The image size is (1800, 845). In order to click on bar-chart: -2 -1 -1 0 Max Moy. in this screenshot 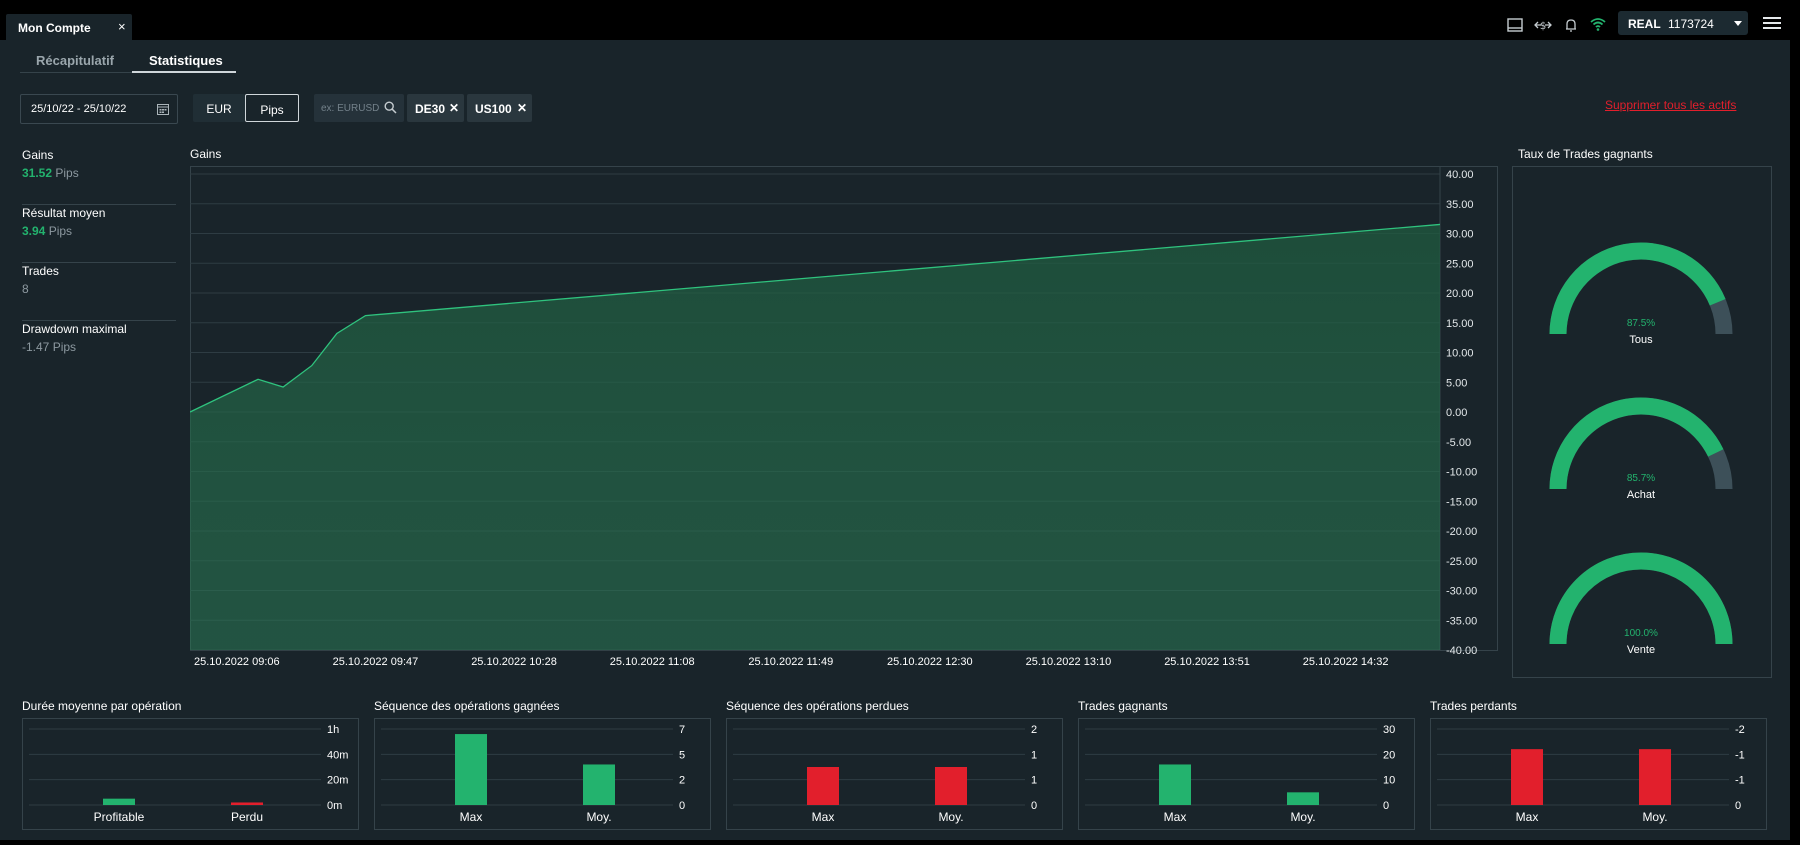, I will do `click(1591, 774)`.